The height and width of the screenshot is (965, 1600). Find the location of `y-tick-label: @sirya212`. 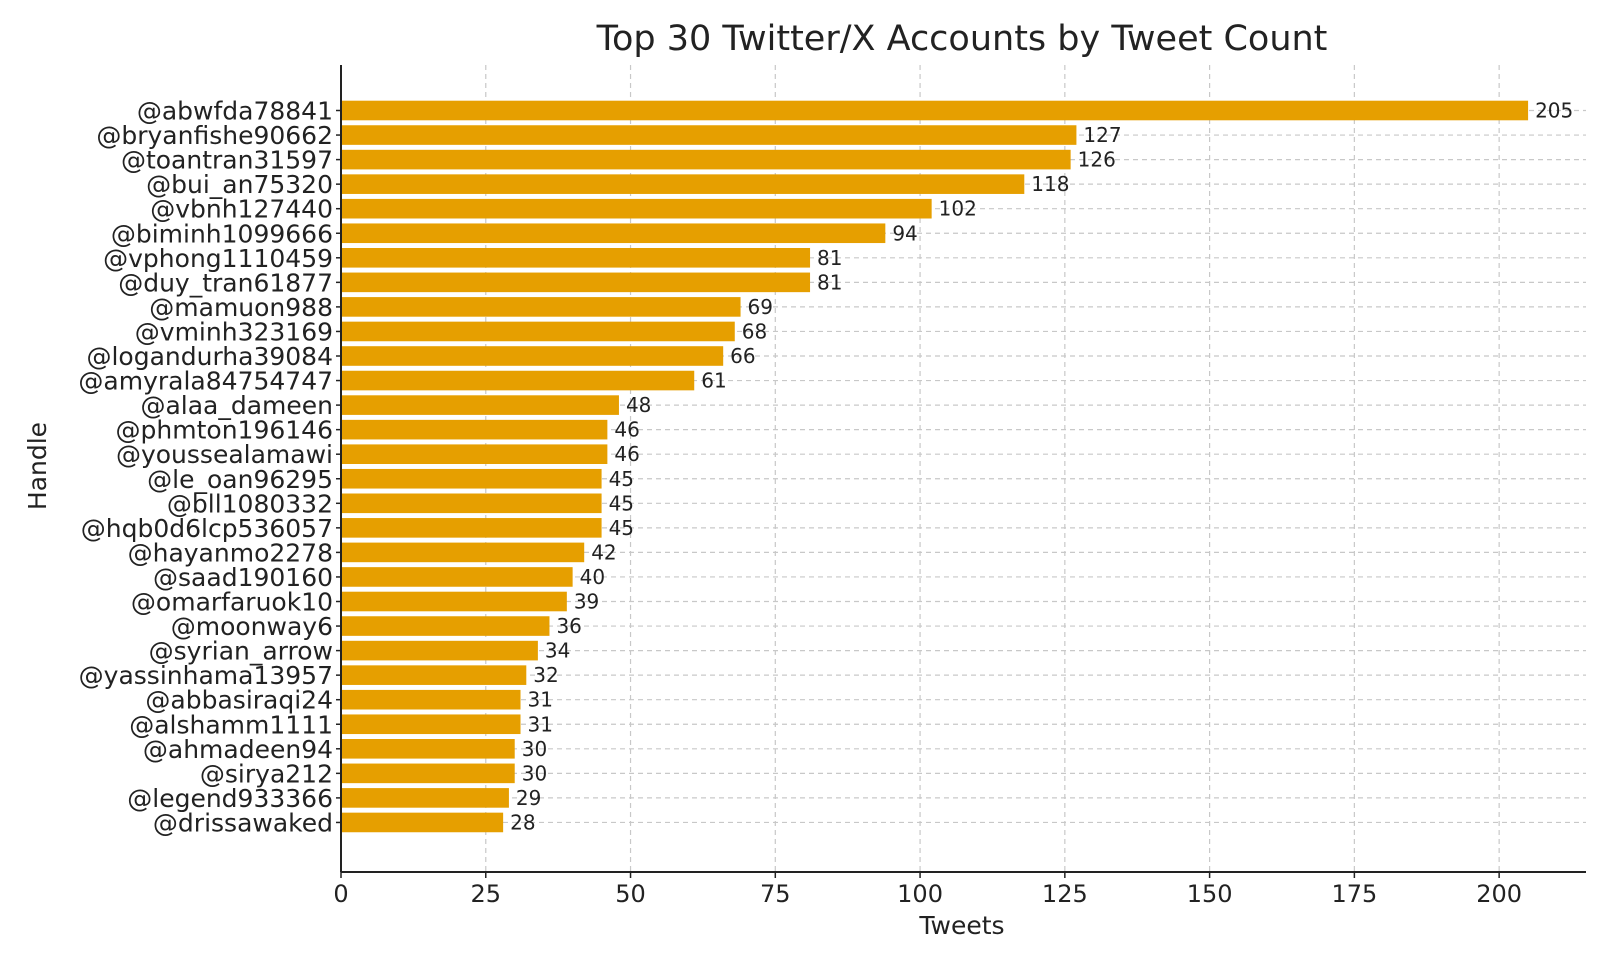

y-tick-label: @sirya212 is located at coordinates (266, 773).